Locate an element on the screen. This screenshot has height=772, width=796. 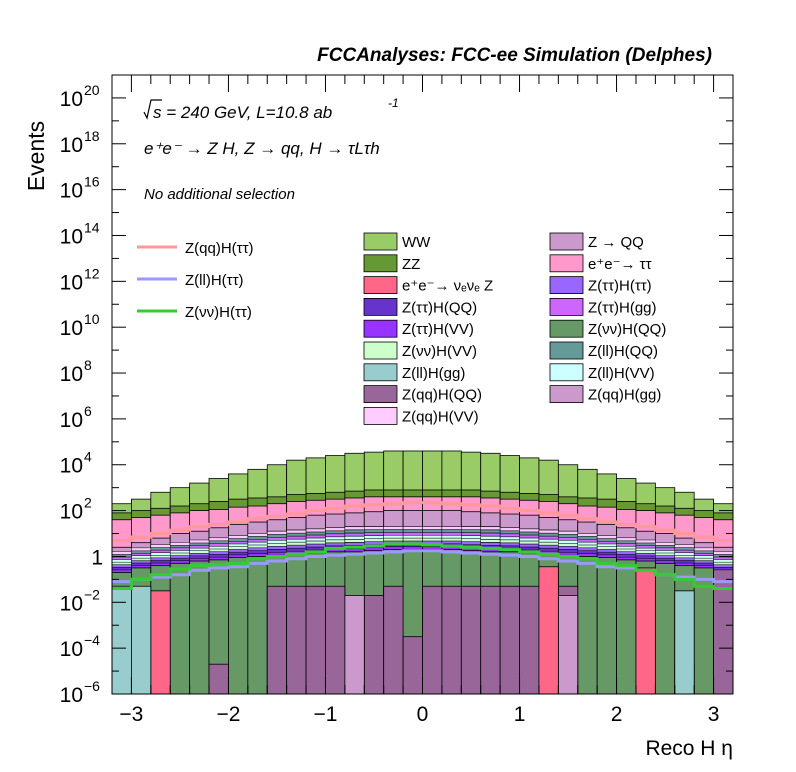
sqrt-sign is located at coordinates (152, 109).